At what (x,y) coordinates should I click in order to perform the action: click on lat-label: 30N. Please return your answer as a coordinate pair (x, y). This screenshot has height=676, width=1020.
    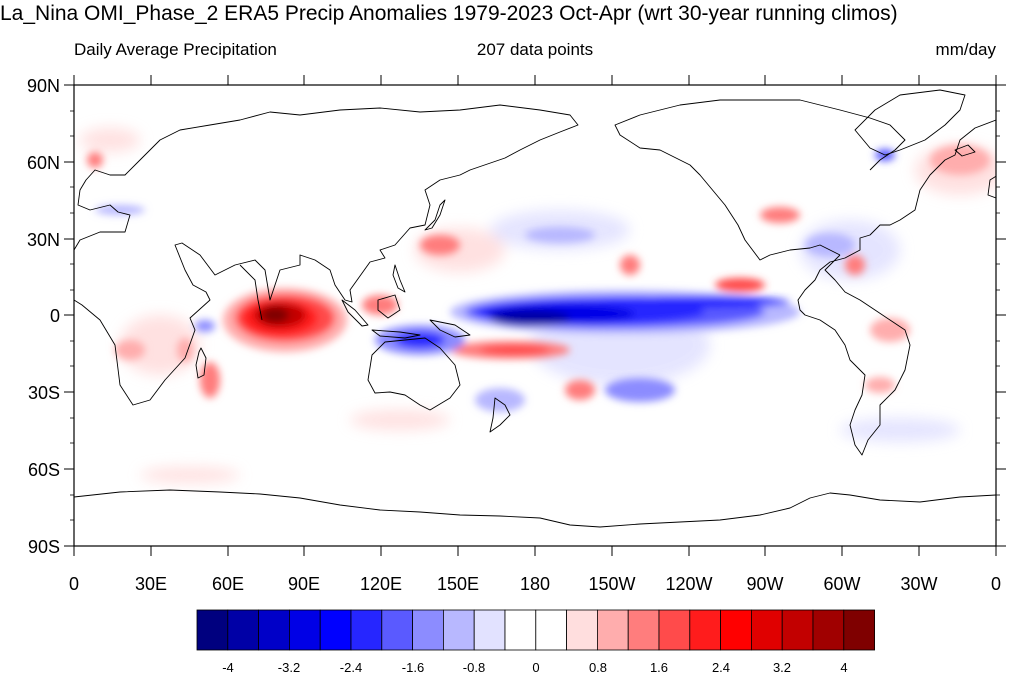
    Looking at the image, I should click on (43, 240).